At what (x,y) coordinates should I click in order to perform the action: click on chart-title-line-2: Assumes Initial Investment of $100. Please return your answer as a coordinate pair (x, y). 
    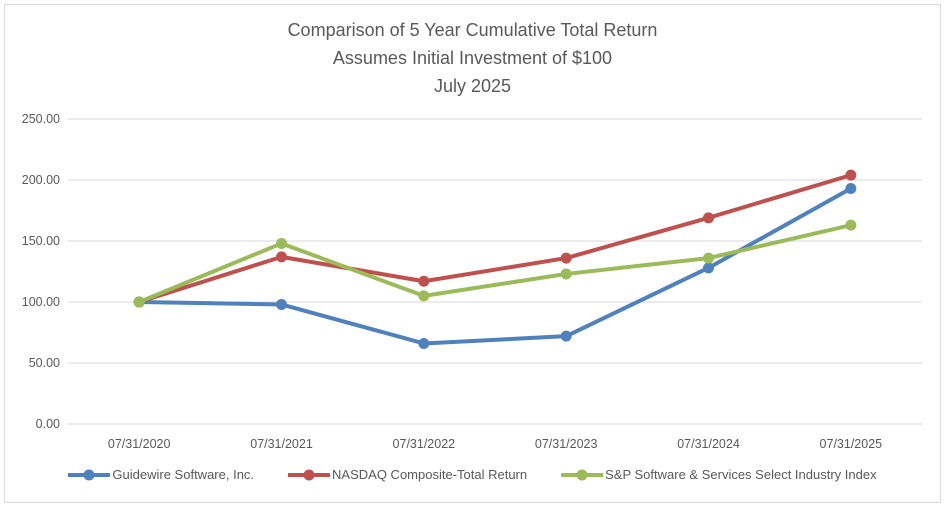
    Looking at the image, I should click on (472, 58).